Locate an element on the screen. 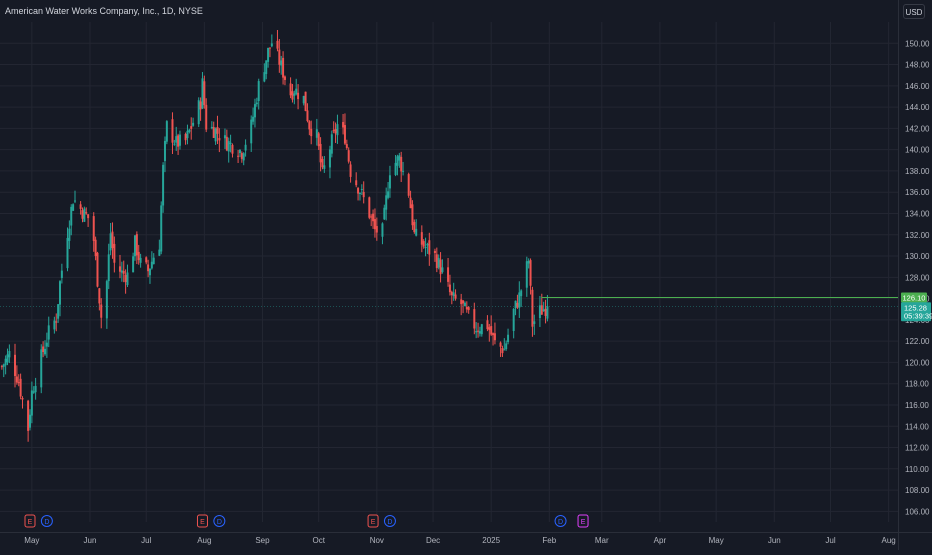  y-tick-label: 134.00 is located at coordinates (917, 213).